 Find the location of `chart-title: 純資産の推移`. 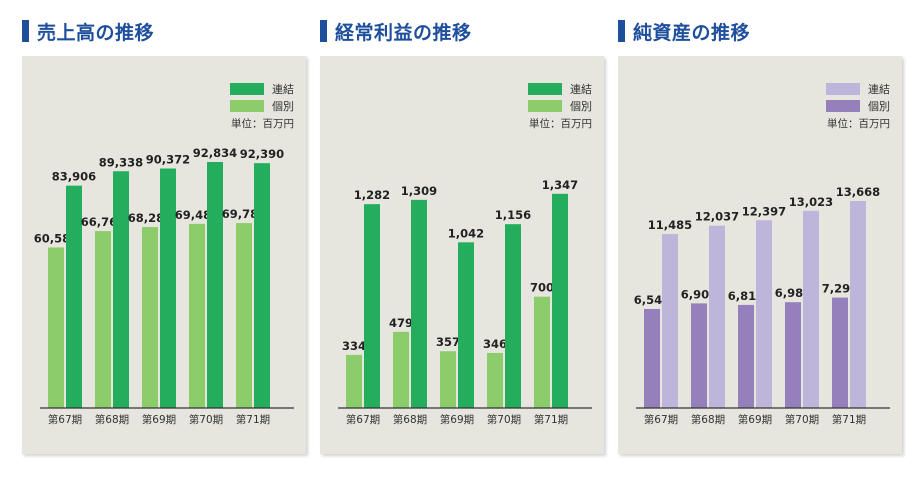

chart-title: 純資産の推移 is located at coordinates (692, 32).